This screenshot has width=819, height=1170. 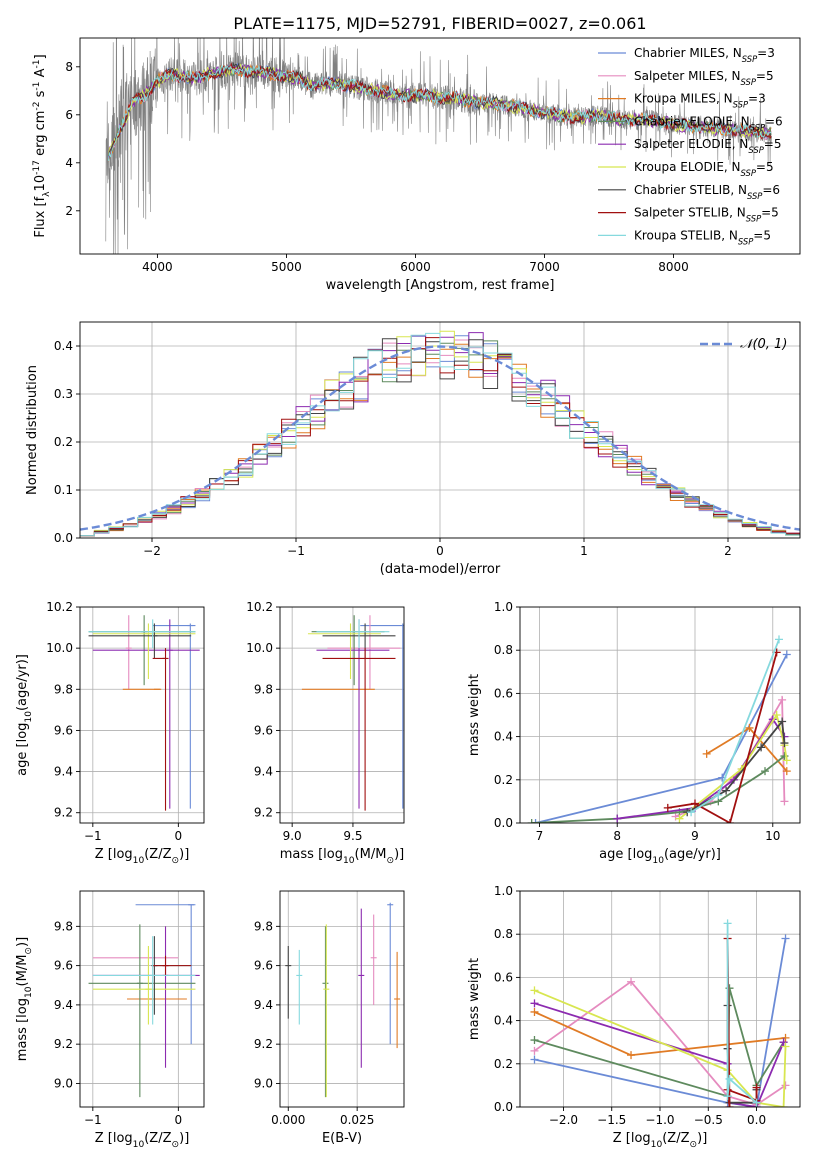 I want to click on y-tick-label: 0.8, so click(x=503, y=934).